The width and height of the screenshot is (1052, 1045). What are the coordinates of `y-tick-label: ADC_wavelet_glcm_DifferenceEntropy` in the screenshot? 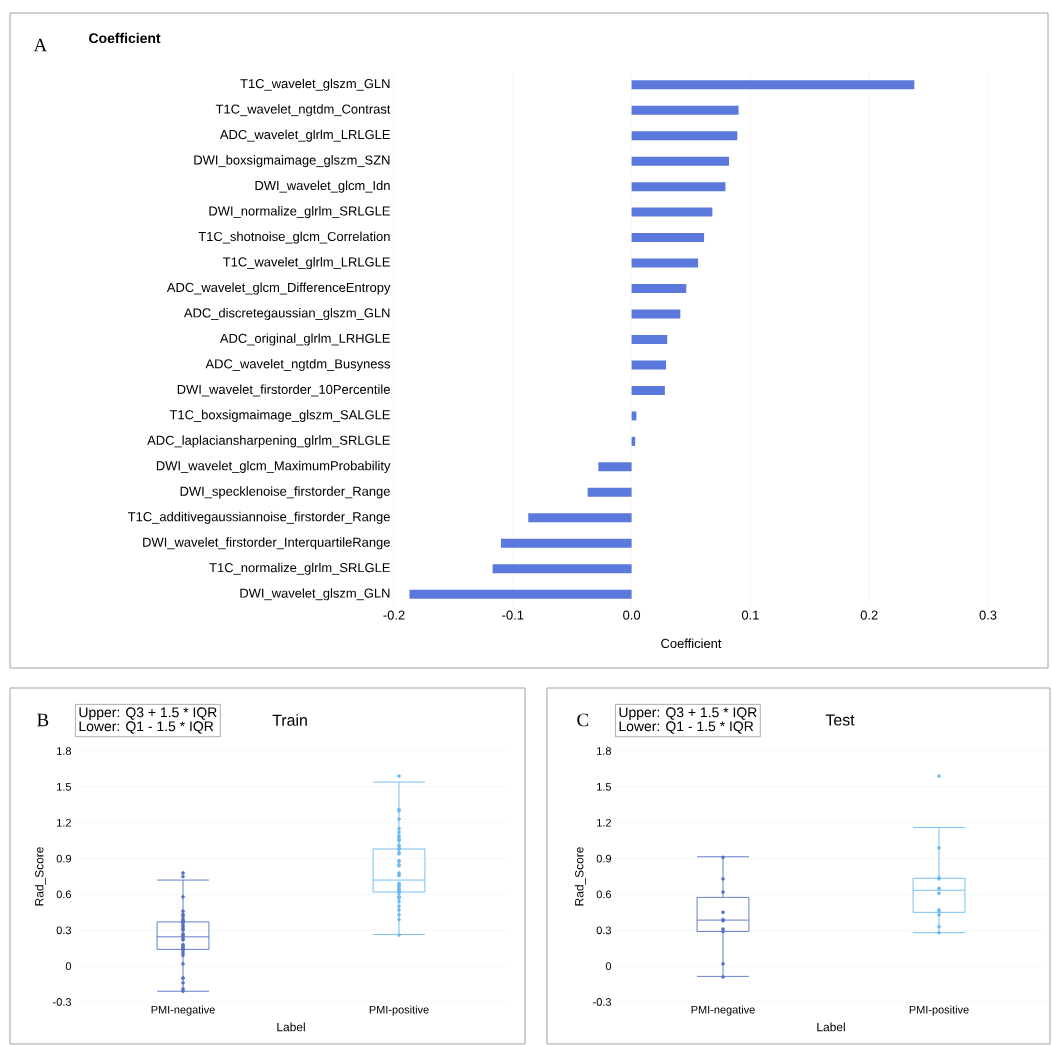 It's located at (278, 288).